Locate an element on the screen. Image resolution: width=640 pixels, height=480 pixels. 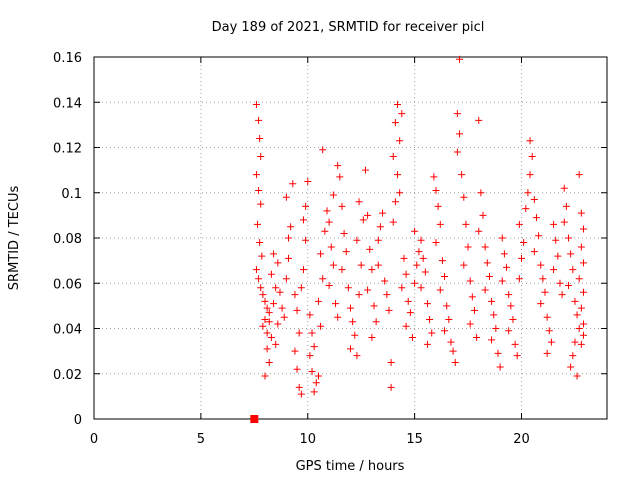
y-tick-label: 0.08 is located at coordinates (67, 239).